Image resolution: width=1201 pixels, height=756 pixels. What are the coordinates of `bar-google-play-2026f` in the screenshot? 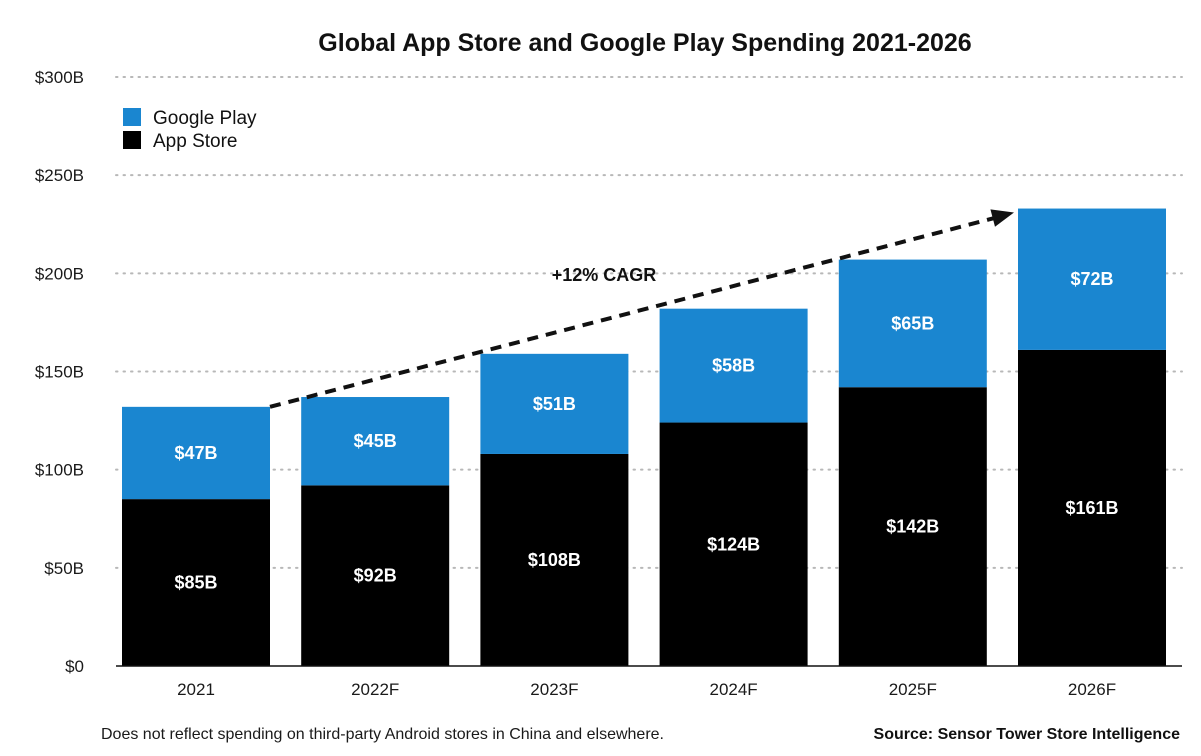 It's located at (1092, 279).